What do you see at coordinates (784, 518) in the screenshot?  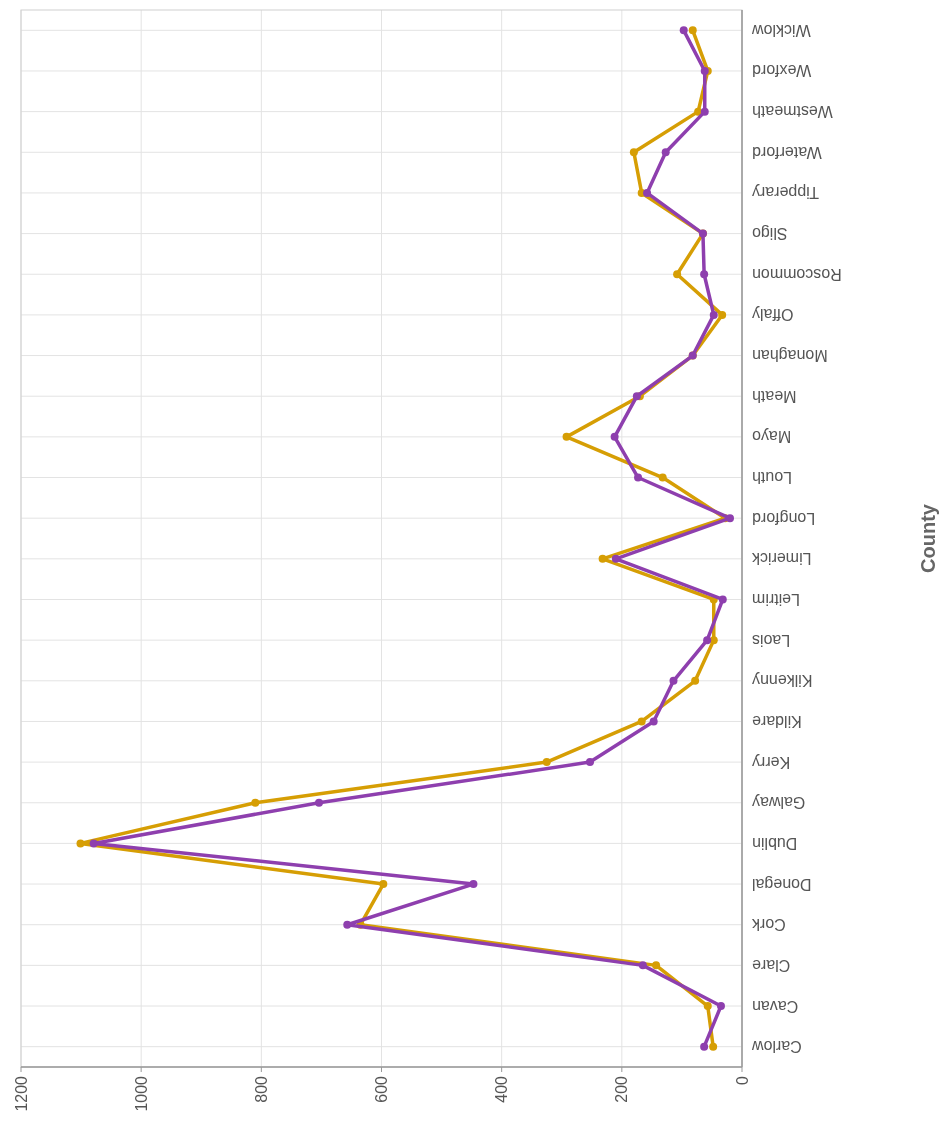 I see `y-tick-label: Longford` at bounding box center [784, 518].